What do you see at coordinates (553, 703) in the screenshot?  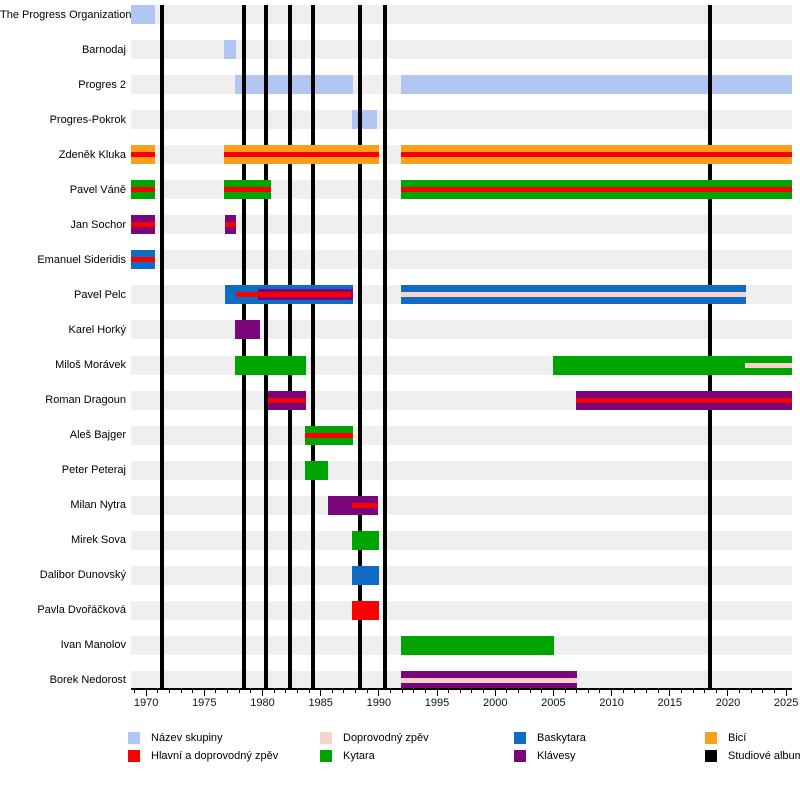 I see `x-tick-label: 2005` at bounding box center [553, 703].